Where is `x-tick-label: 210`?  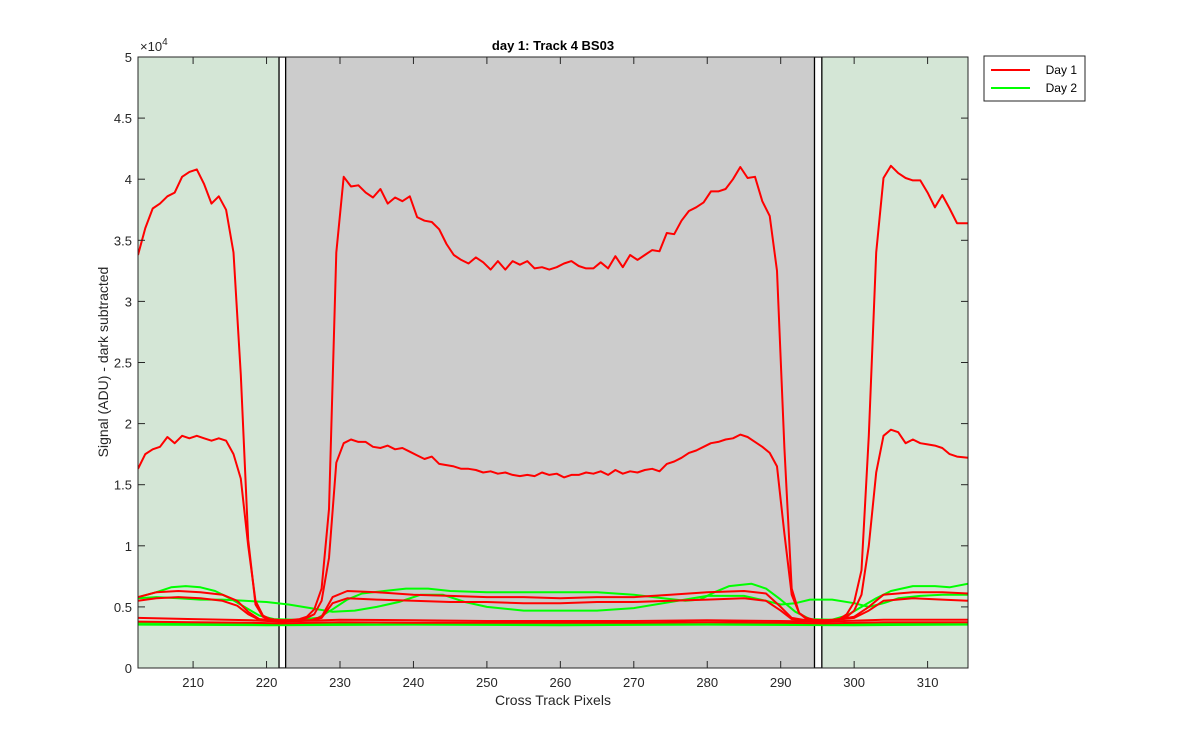 x-tick-label: 210 is located at coordinates (193, 682).